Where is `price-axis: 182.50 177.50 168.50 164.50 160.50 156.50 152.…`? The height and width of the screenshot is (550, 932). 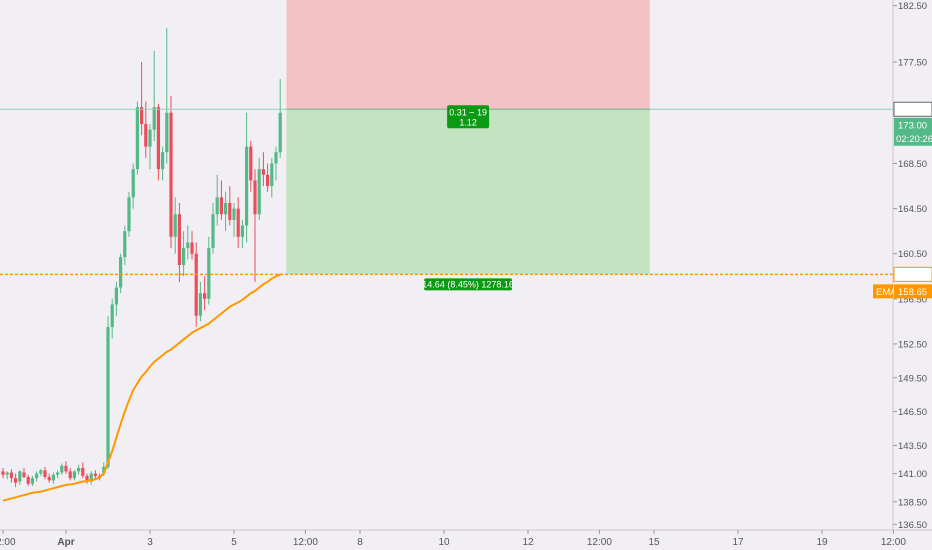 price-axis: 182.50 177.50 168.50 164.50 160.50 156.50 152.… is located at coordinates (902, 265).